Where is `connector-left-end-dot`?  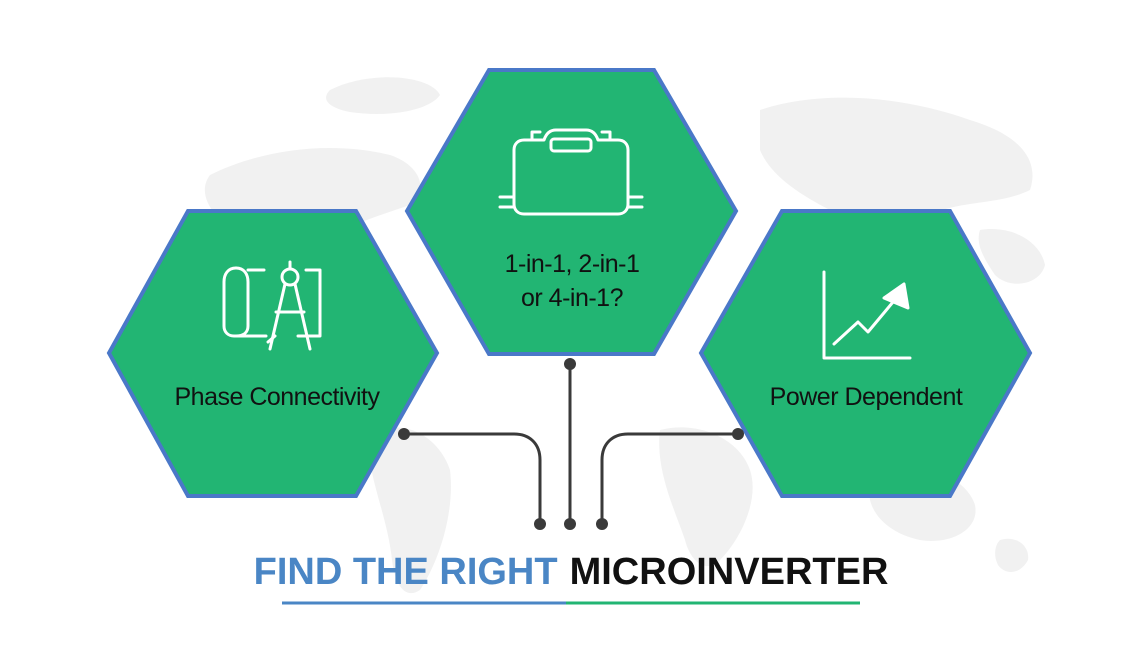 connector-left-end-dot is located at coordinates (540, 524).